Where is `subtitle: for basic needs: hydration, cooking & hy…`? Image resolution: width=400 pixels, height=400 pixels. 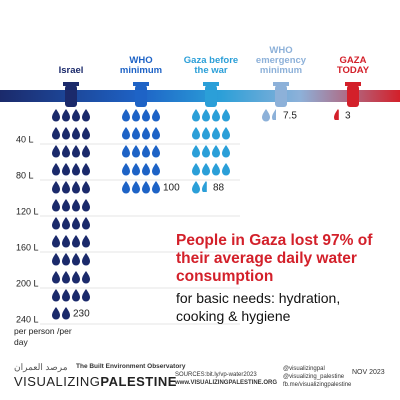
subtitle: for basic needs: hydration, cooking & hy… is located at coordinates (258, 307).